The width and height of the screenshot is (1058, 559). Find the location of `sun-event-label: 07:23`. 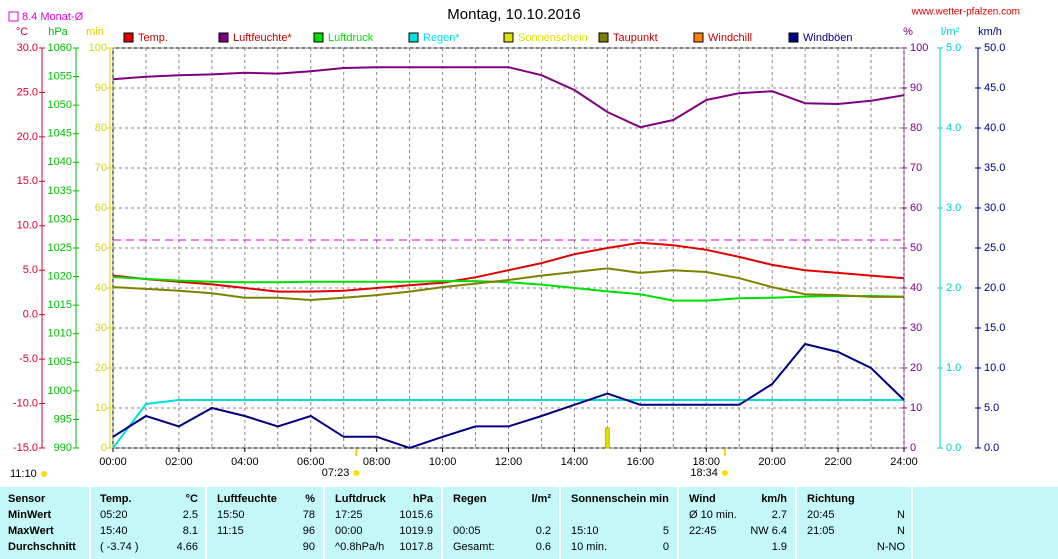

sun-event-label: 07:23 is located at coordinates (336, 473).